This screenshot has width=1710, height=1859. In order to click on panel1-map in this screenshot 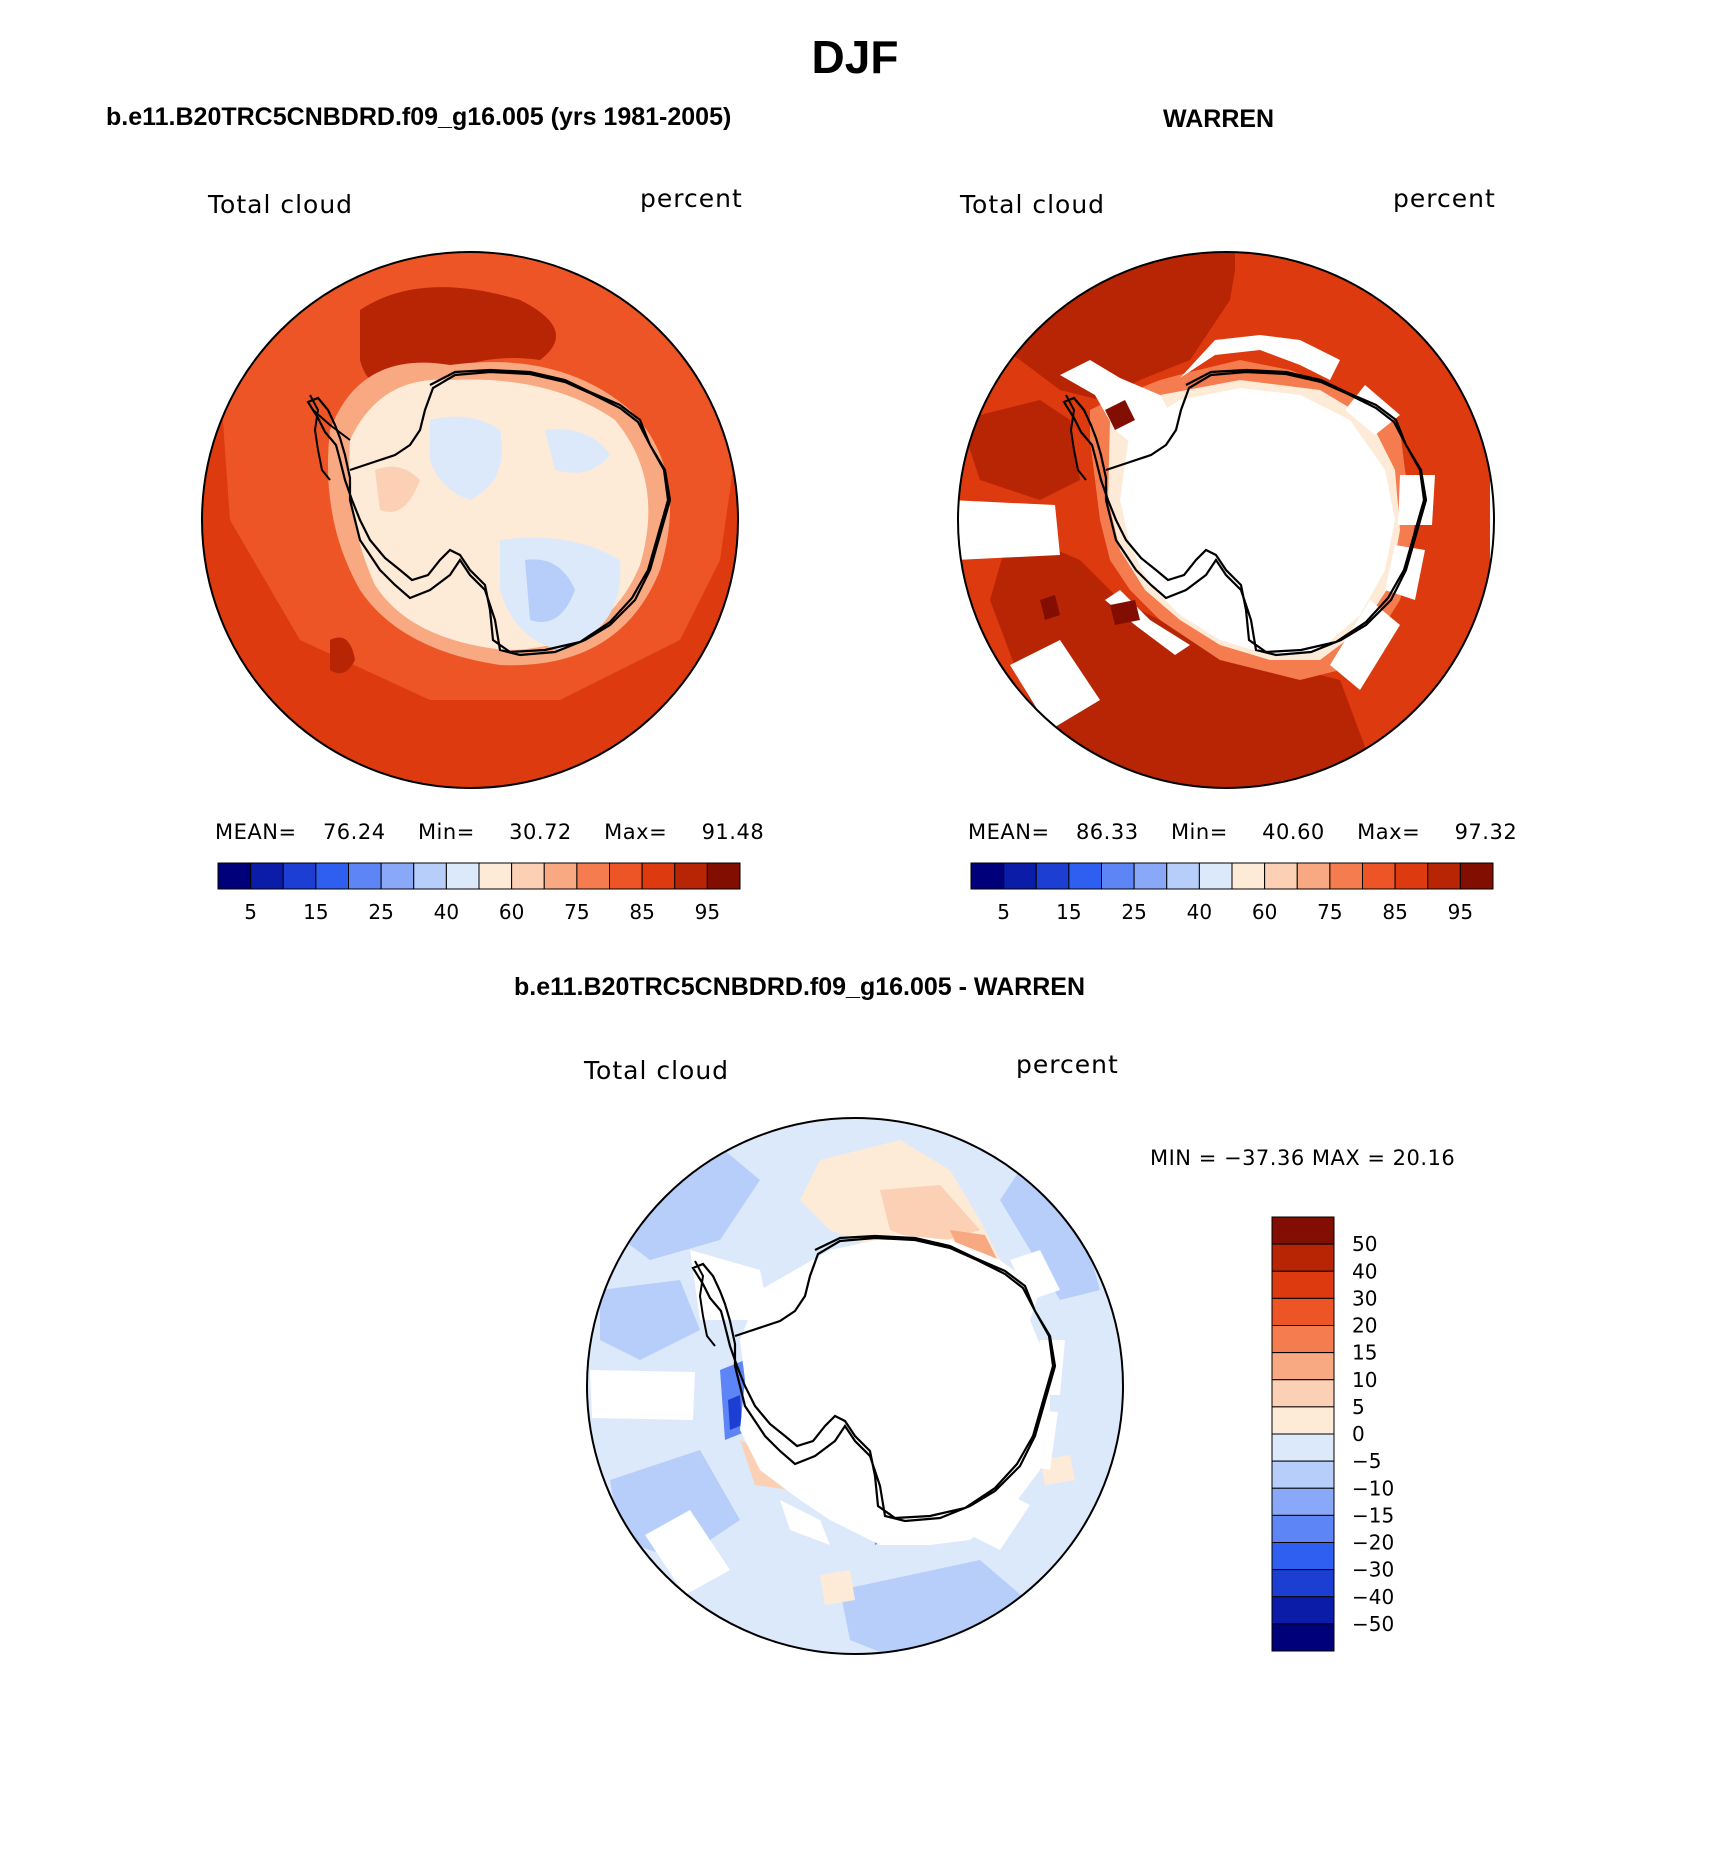, I will do `click(470, 520)`.